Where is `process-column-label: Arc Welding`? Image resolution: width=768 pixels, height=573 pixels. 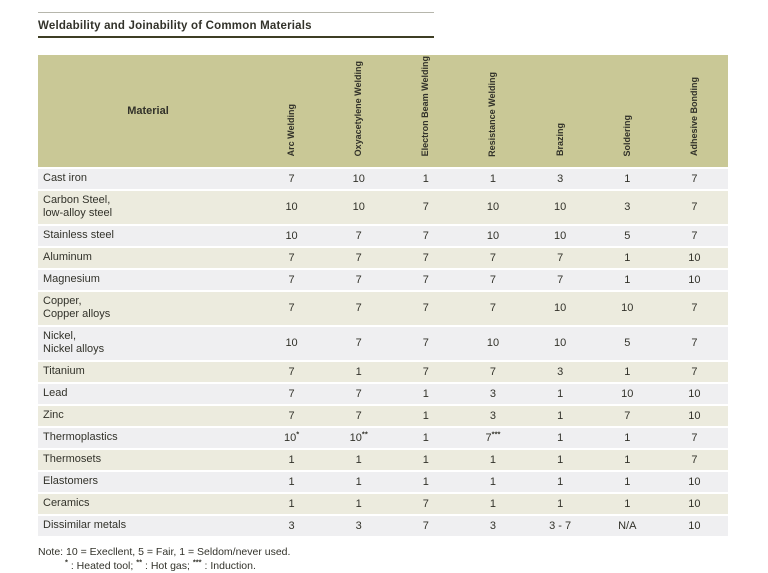
process-column-label: Arc Welding is located at coordinates (291, 130).